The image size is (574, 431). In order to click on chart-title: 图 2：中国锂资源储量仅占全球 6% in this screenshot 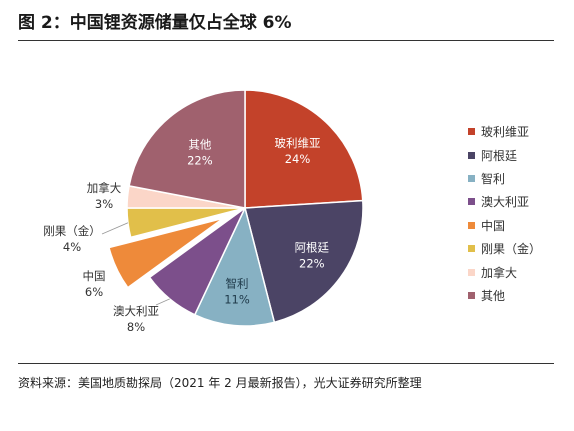, I will do `click(155, 23)`.